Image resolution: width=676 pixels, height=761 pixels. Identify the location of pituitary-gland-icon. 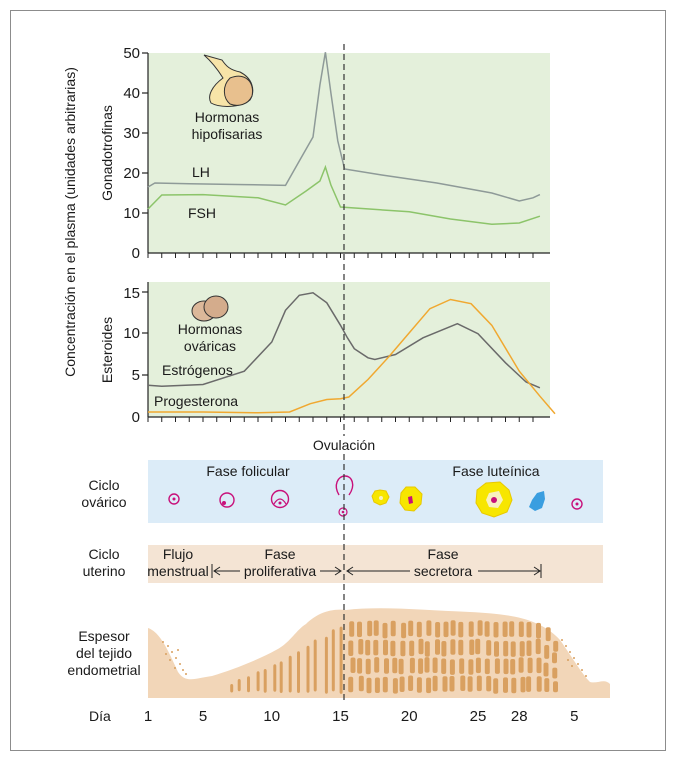
(228, 80).